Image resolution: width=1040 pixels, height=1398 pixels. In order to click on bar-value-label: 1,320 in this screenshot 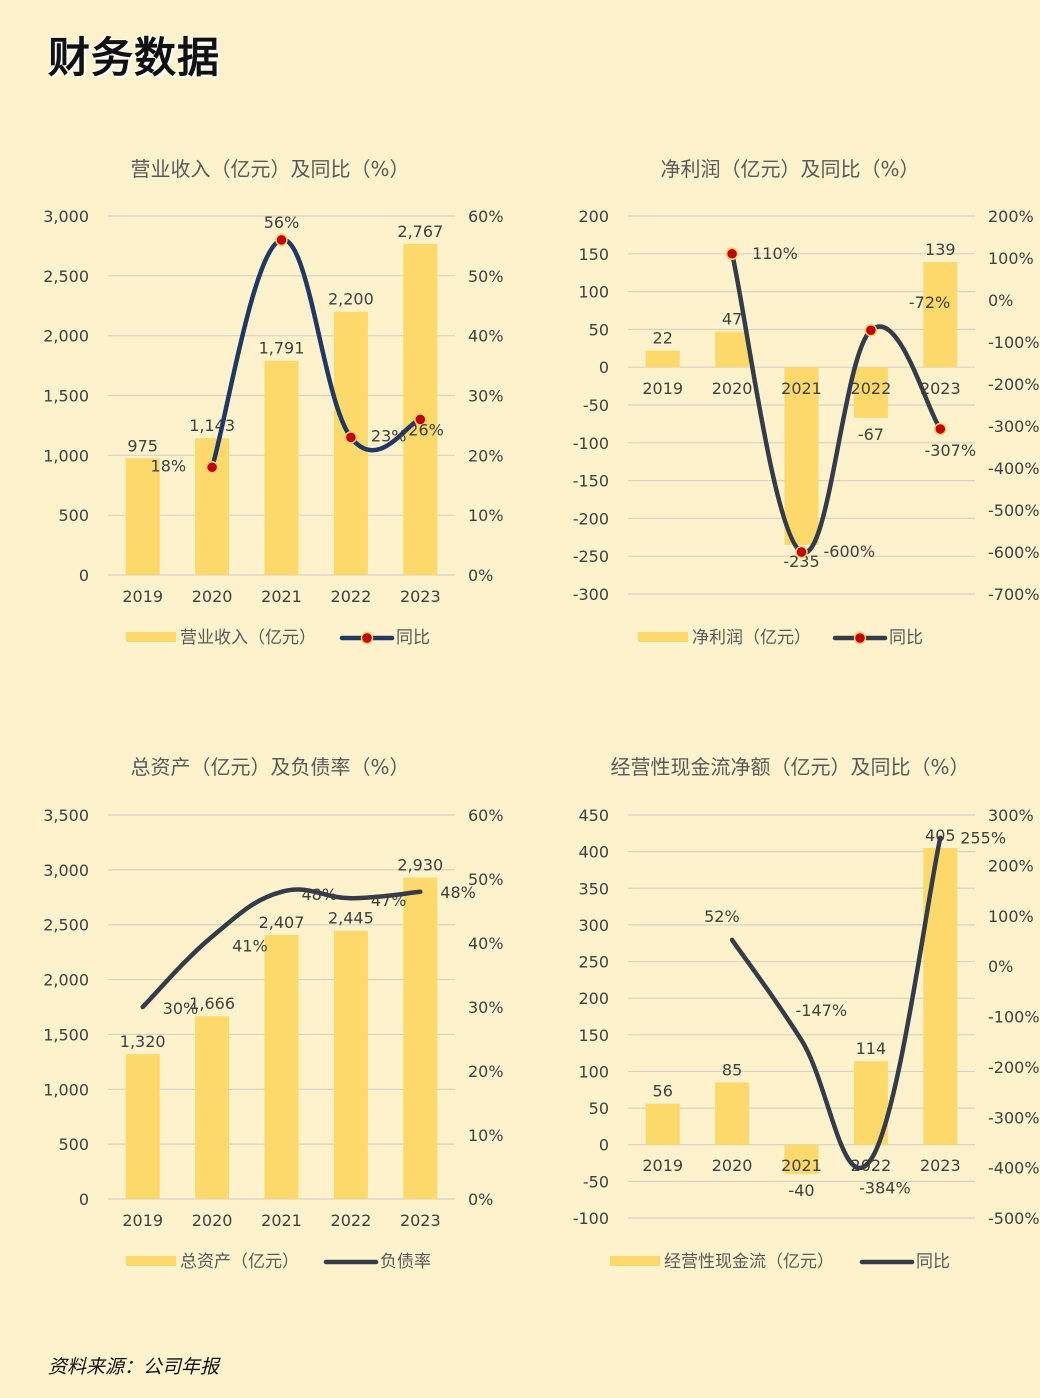, I will do `click(143, 1041)`.